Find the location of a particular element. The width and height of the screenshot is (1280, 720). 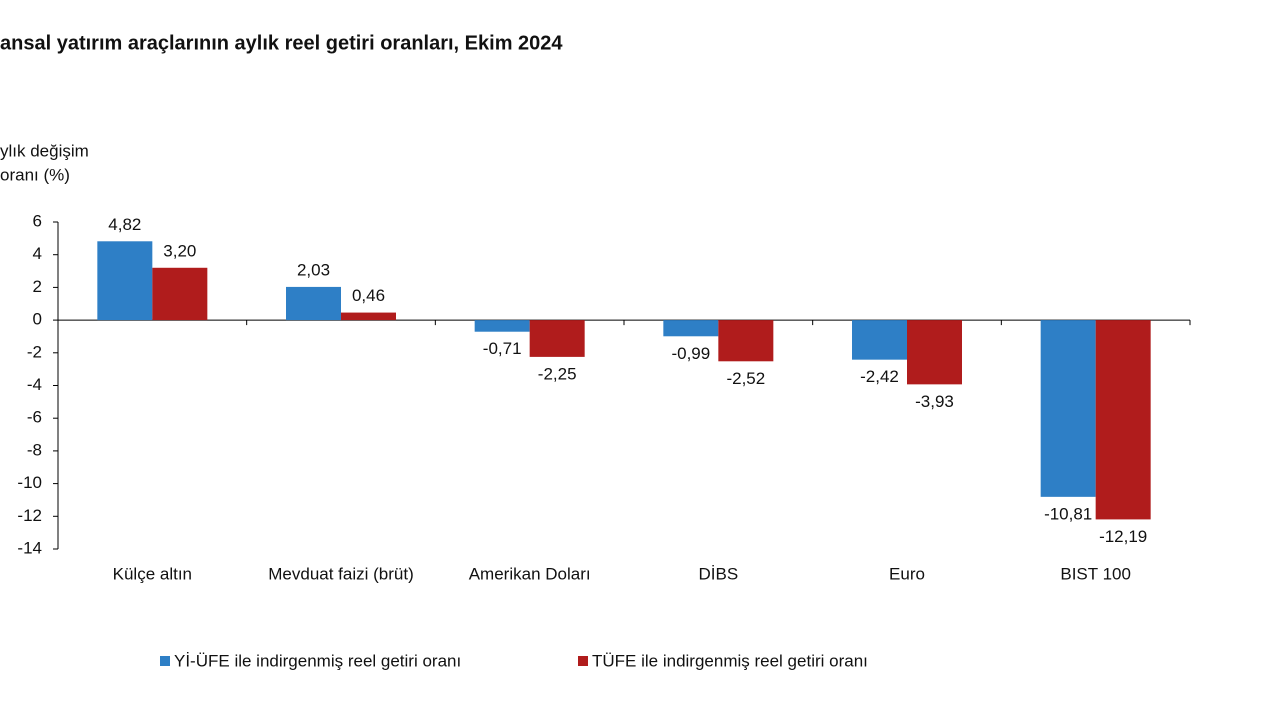

data-label: 0,46 is located at coordinates (368, 295).